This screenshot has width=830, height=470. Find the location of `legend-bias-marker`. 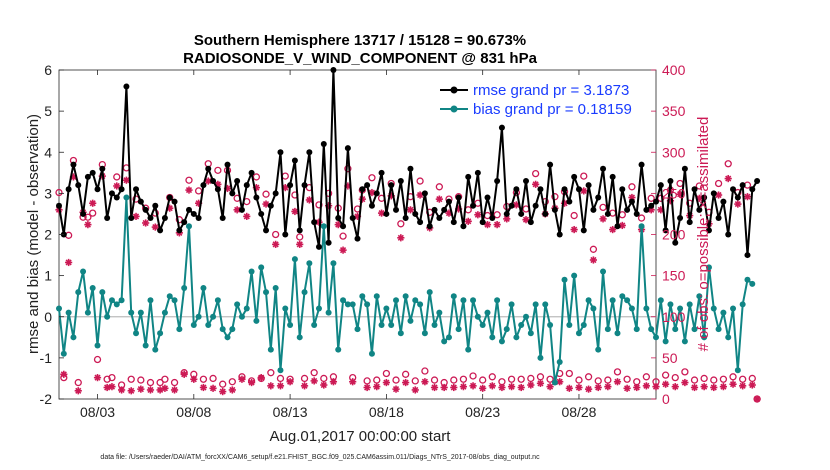

legend-bias-marker is located at coordinates (454, 109).